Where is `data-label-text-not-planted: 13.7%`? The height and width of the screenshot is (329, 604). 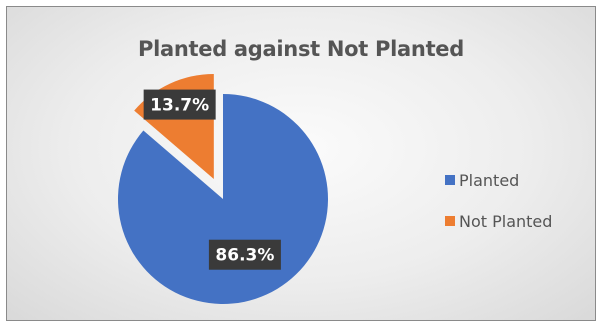 data-label-text-not-planted: 13.7% is located at coordinates (179, 106).